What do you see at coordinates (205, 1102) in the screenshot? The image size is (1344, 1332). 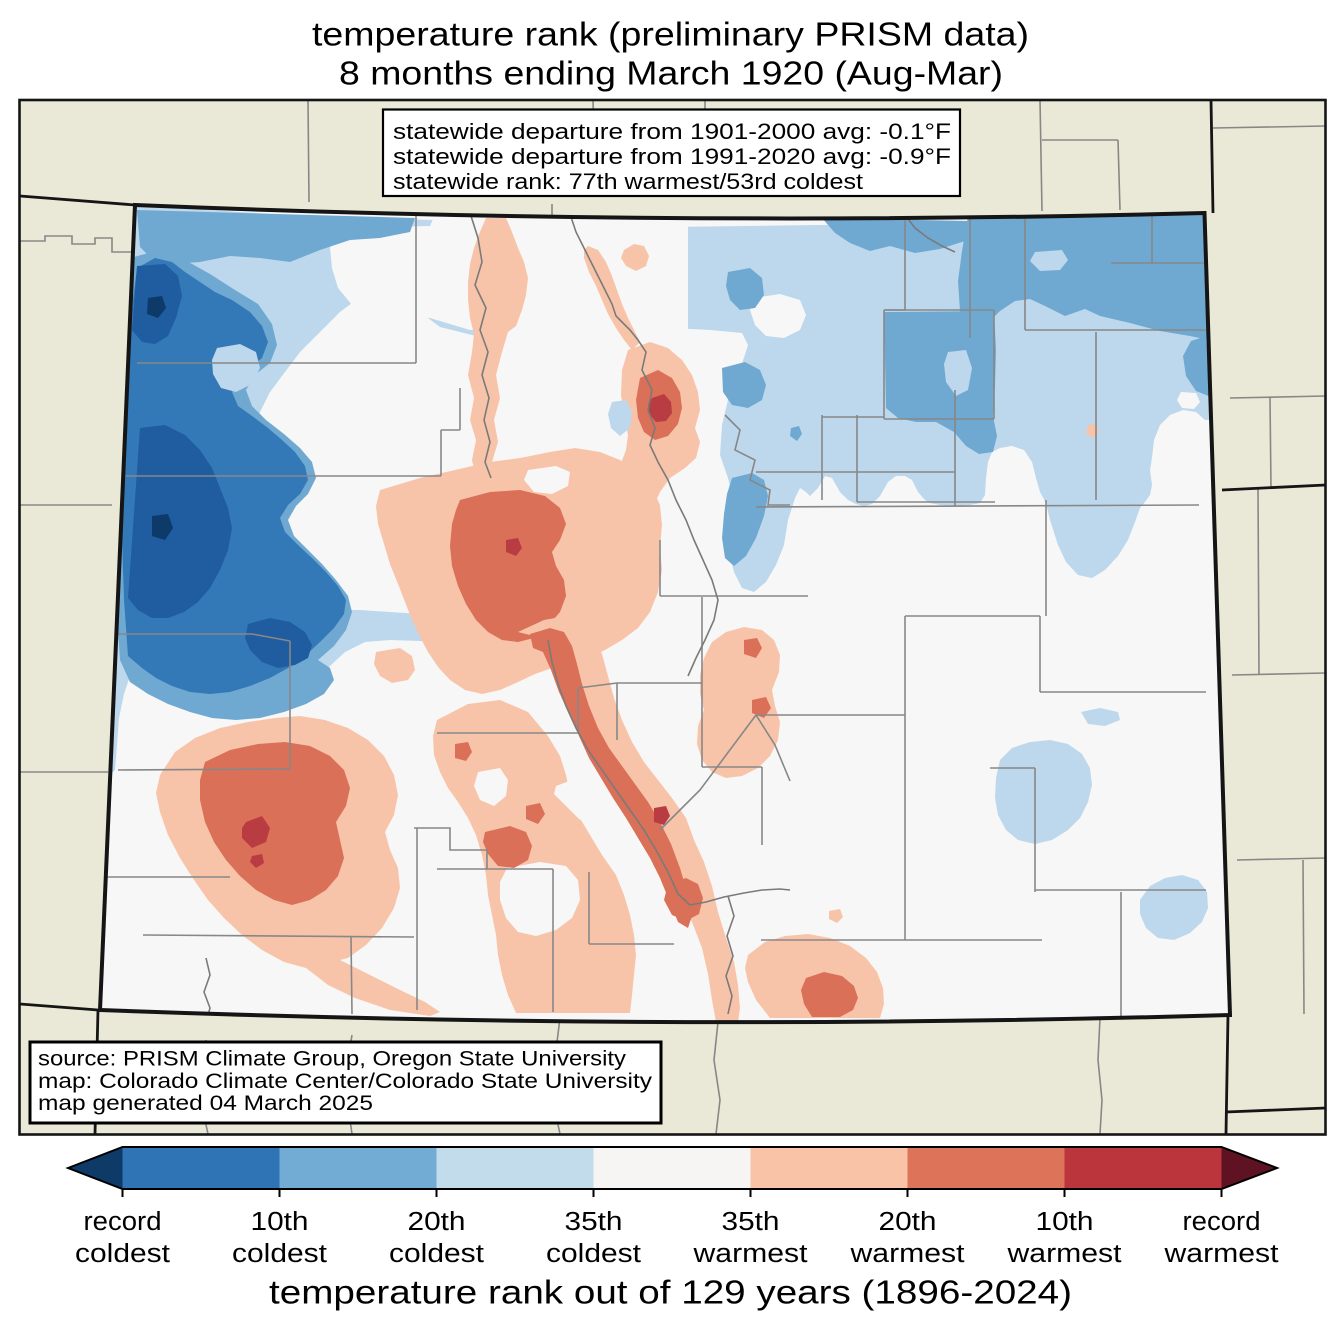 I see `svg-text: map generated 04 March 2025` at bounding box center [205, 1102].